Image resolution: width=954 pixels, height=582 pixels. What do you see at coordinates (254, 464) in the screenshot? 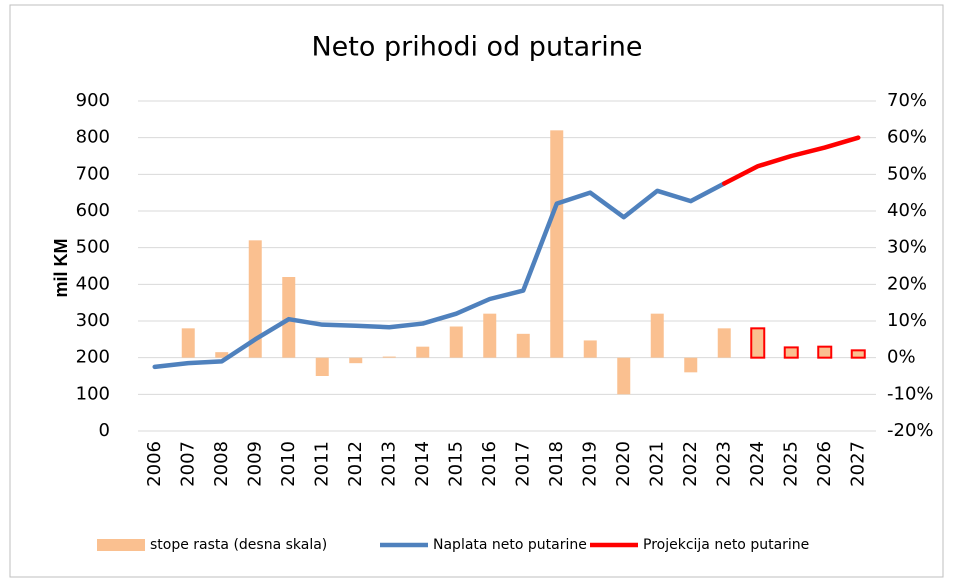
I see `x-tick-label: 2009` at bounding box center [254, 464].